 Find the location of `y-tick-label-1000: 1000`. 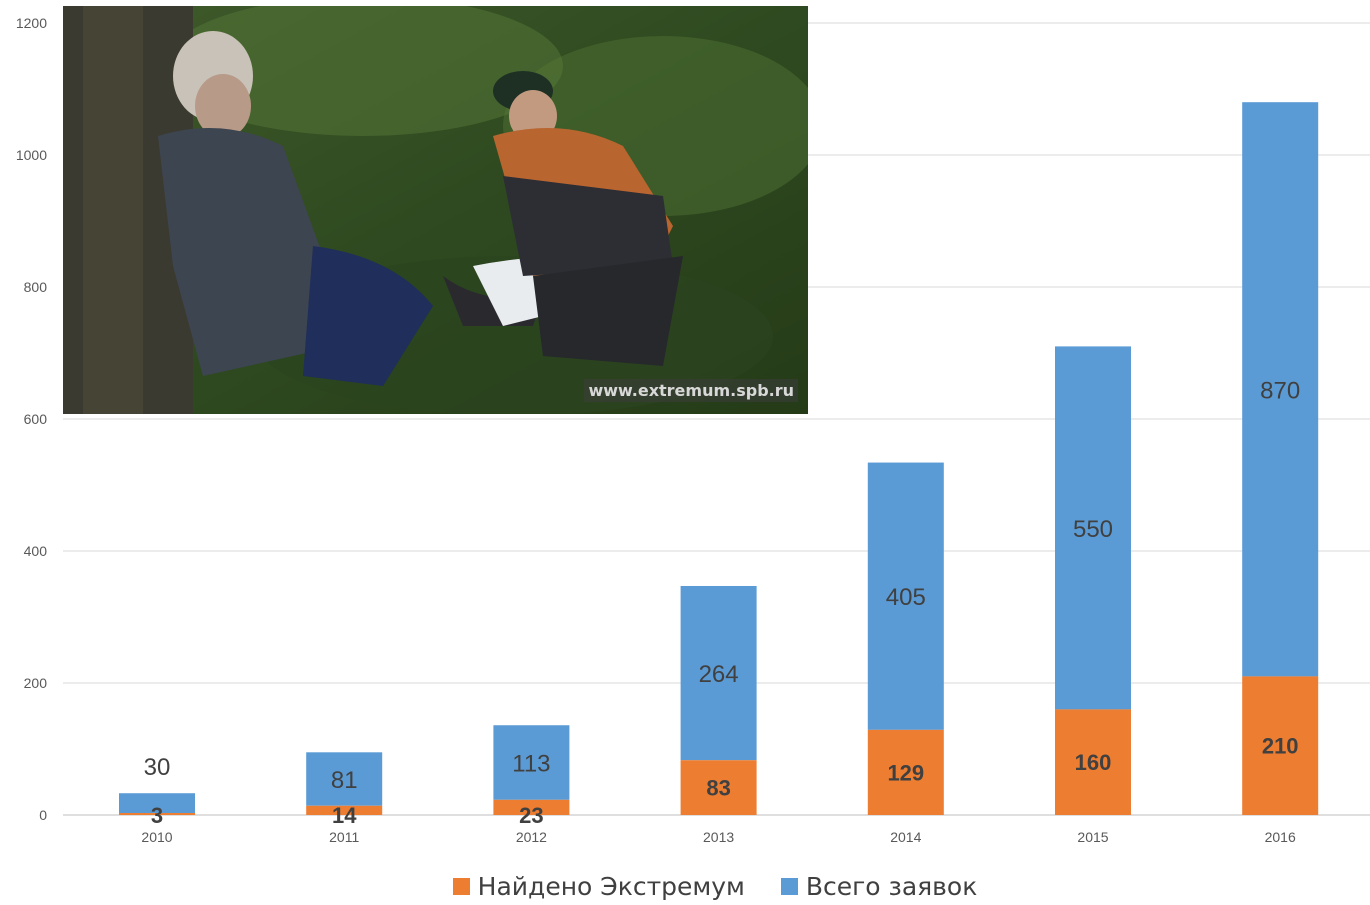

y-tick-label-1000: 1000 is located at coordinates (31, 155).